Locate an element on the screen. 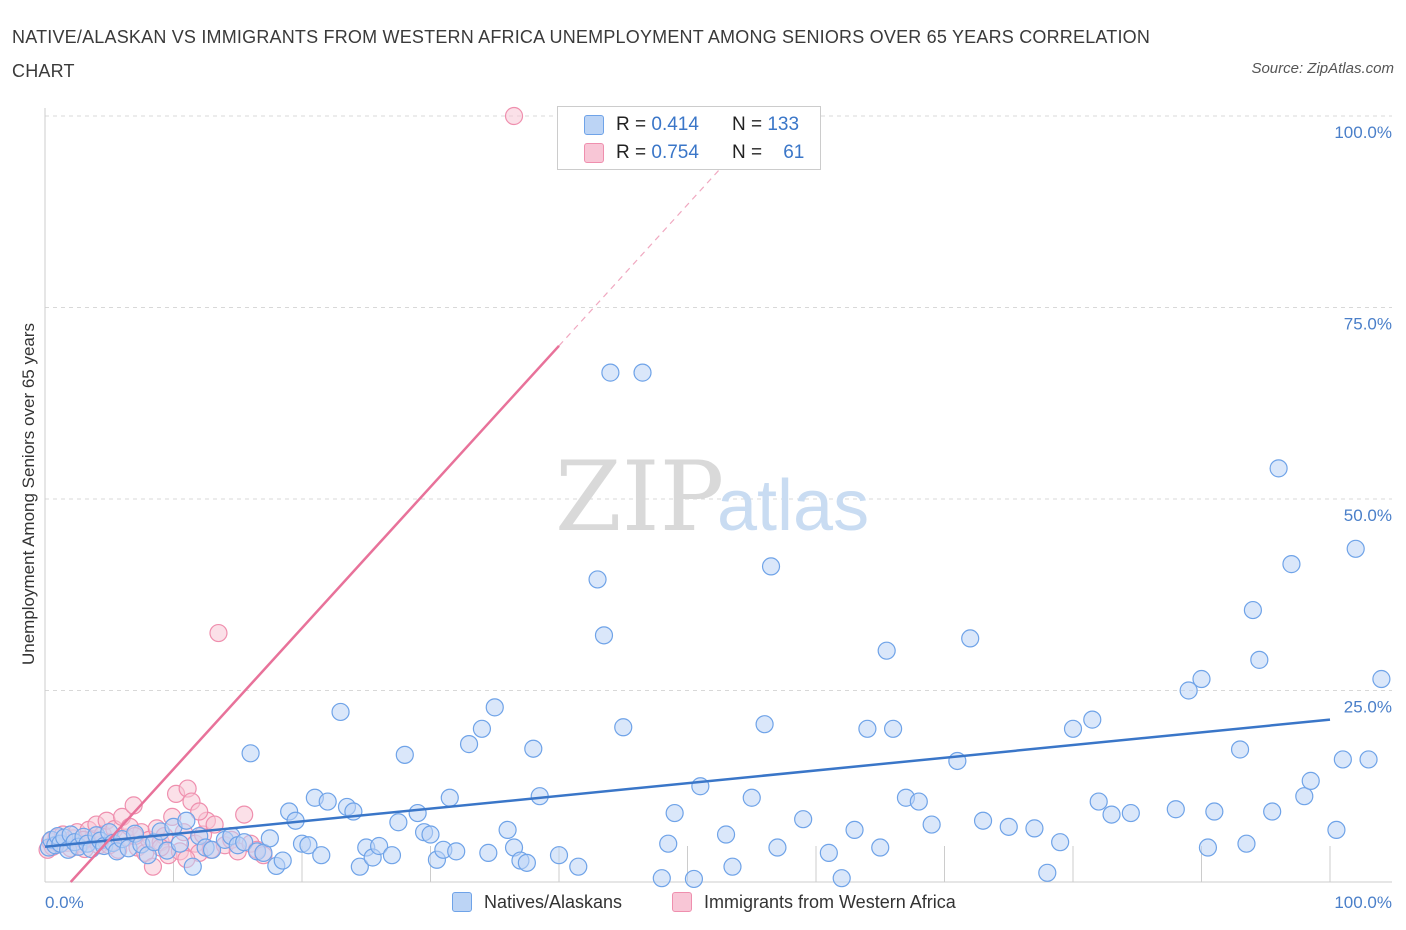  immigrants-swatch is located at coordinates (594, 153).